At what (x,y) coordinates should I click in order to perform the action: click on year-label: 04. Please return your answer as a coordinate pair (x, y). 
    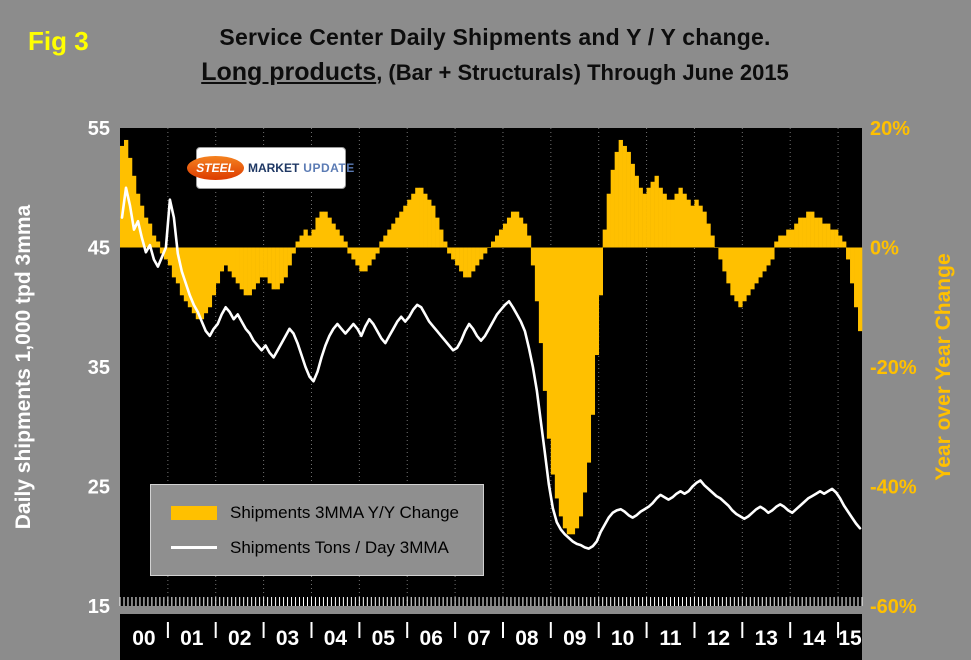
    Looking at the image, I should click on (336, 638).